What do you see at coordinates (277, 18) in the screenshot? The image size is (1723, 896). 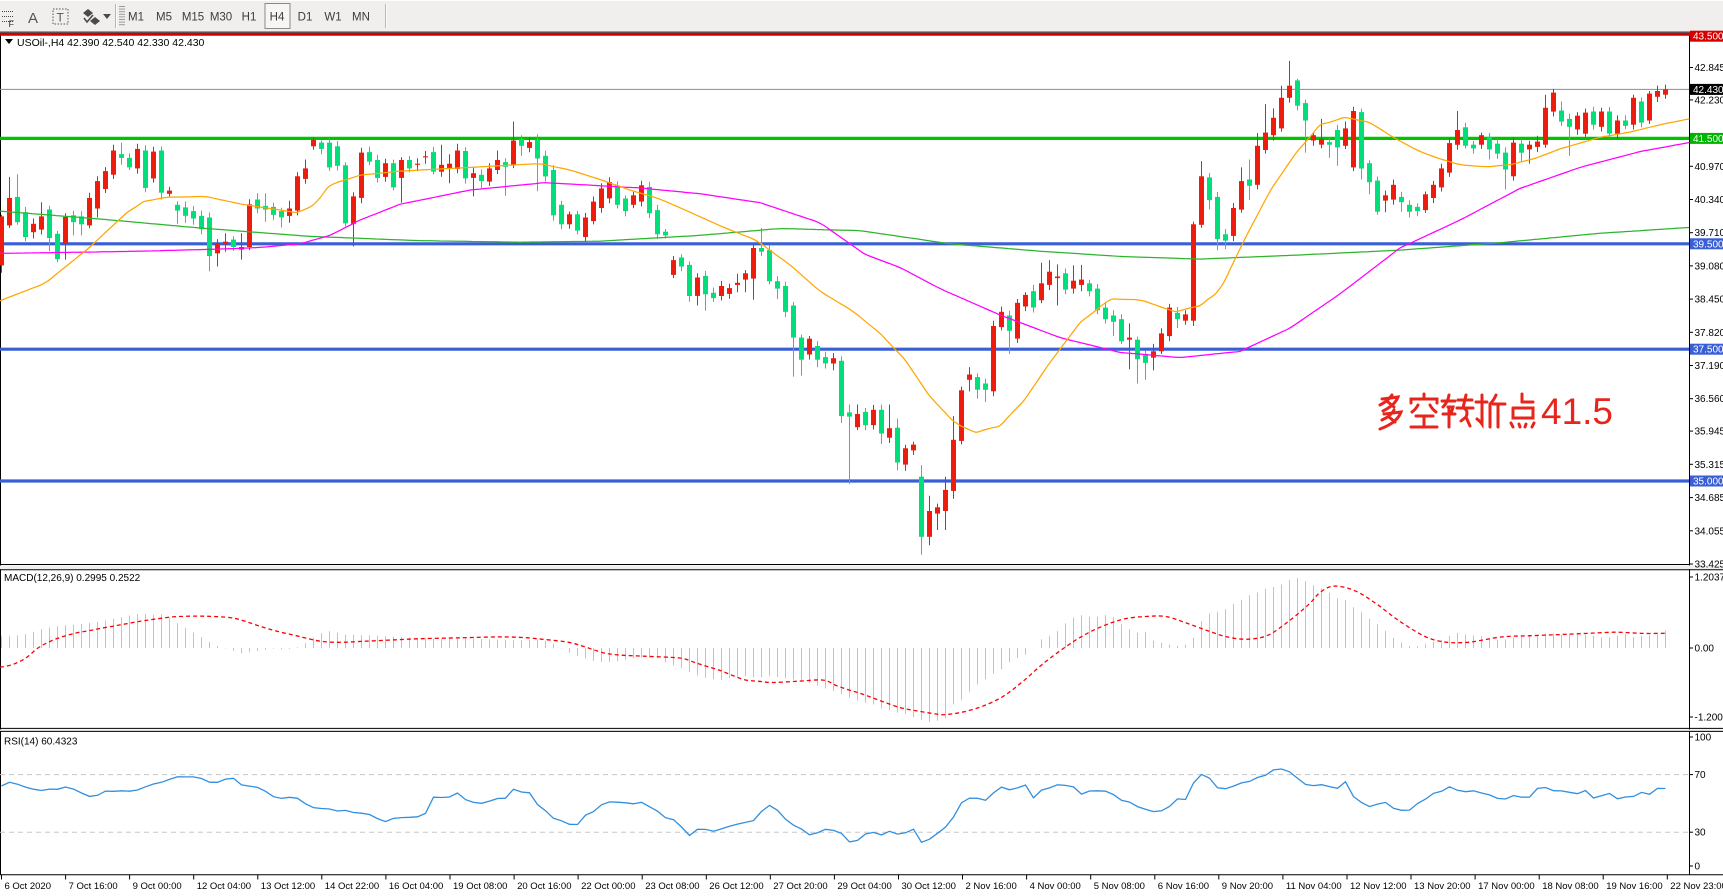 I see `svg-text: H4` at bounding box center [277, 18].